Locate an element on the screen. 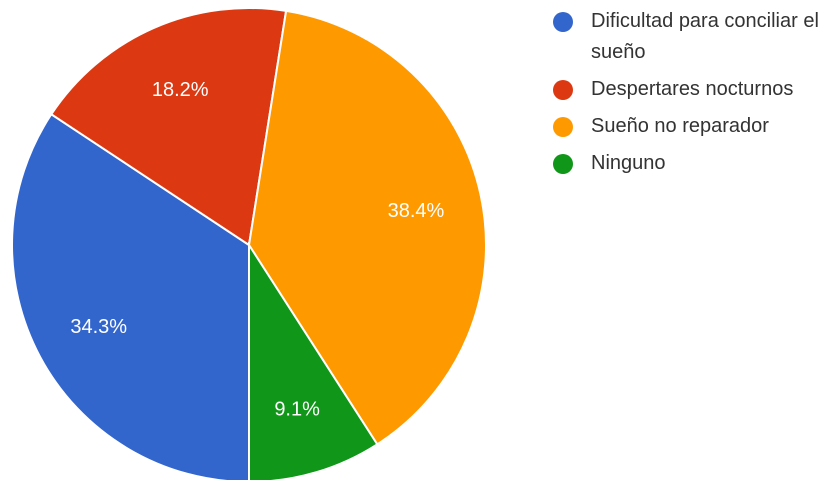  legend-item-0: Dificultad para conciliar el sueño is located at coordinates (687, 37).